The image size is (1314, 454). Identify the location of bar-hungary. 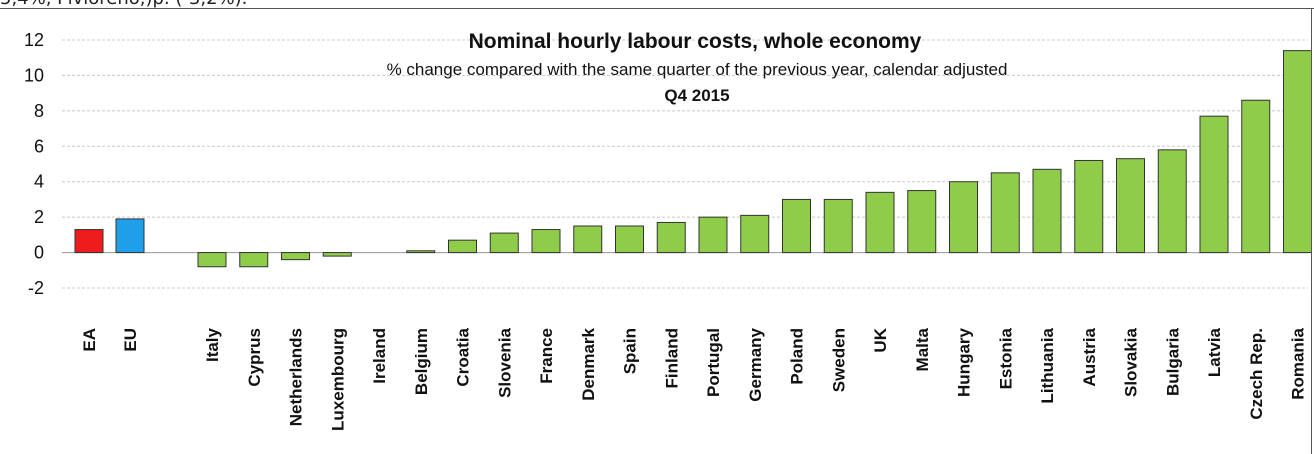
(963, 217).